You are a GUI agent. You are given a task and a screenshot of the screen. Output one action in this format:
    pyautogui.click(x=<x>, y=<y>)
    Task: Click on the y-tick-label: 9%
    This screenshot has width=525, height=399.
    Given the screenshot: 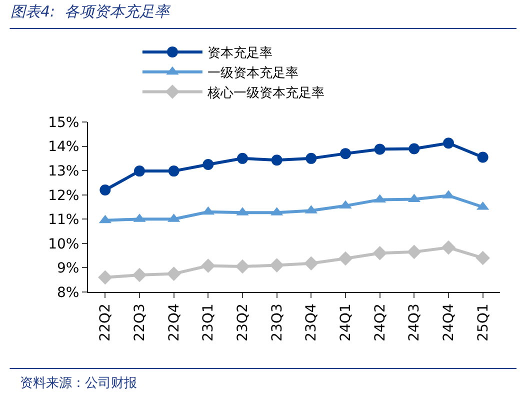 What is the action you would take?
    pyautogui.click(x=68, y=268)
    